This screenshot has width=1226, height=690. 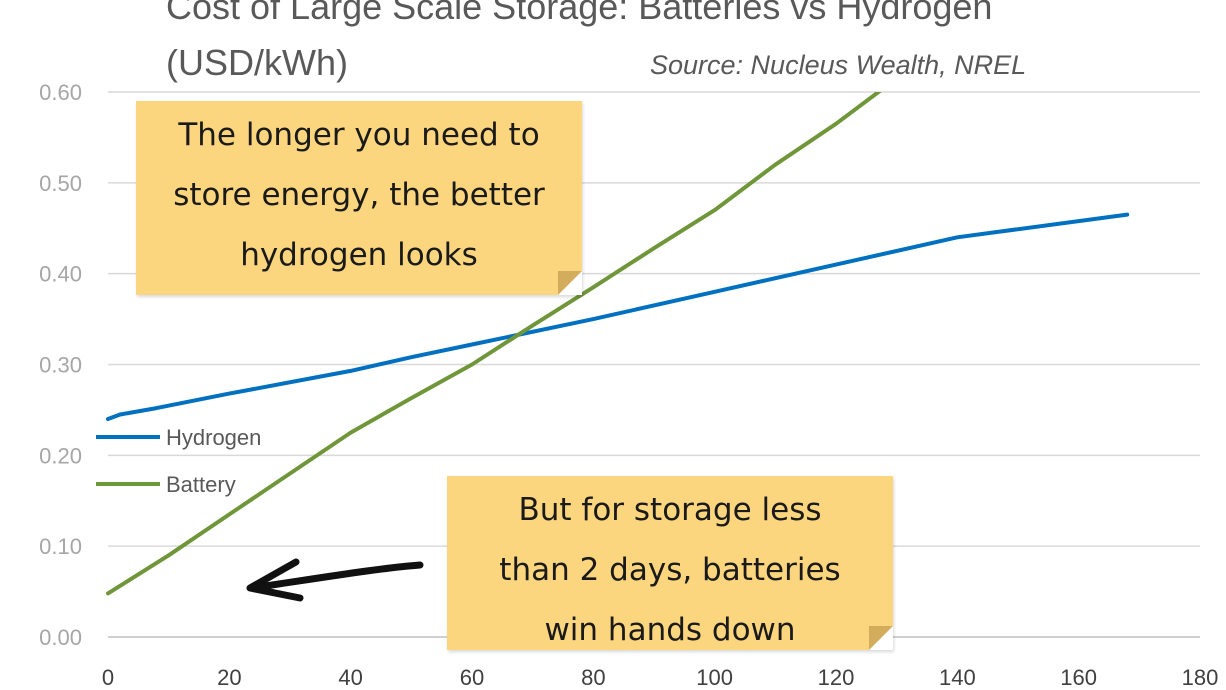 I want to click on x-tick-label: 120, so click(x=836, y=677).